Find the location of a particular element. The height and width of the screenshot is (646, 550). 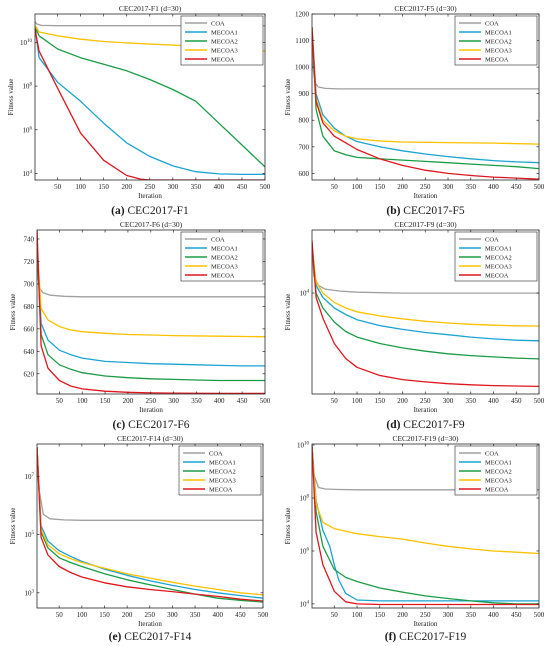

series-line-mecoa is located at coordinates (425, 526).